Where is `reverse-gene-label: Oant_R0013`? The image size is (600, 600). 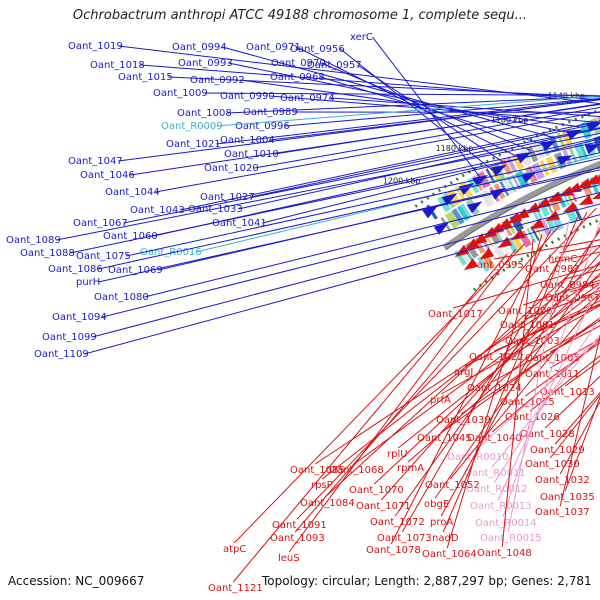 reverse-gene-label: Oant_R0013 is located at coordinates (501, 506).